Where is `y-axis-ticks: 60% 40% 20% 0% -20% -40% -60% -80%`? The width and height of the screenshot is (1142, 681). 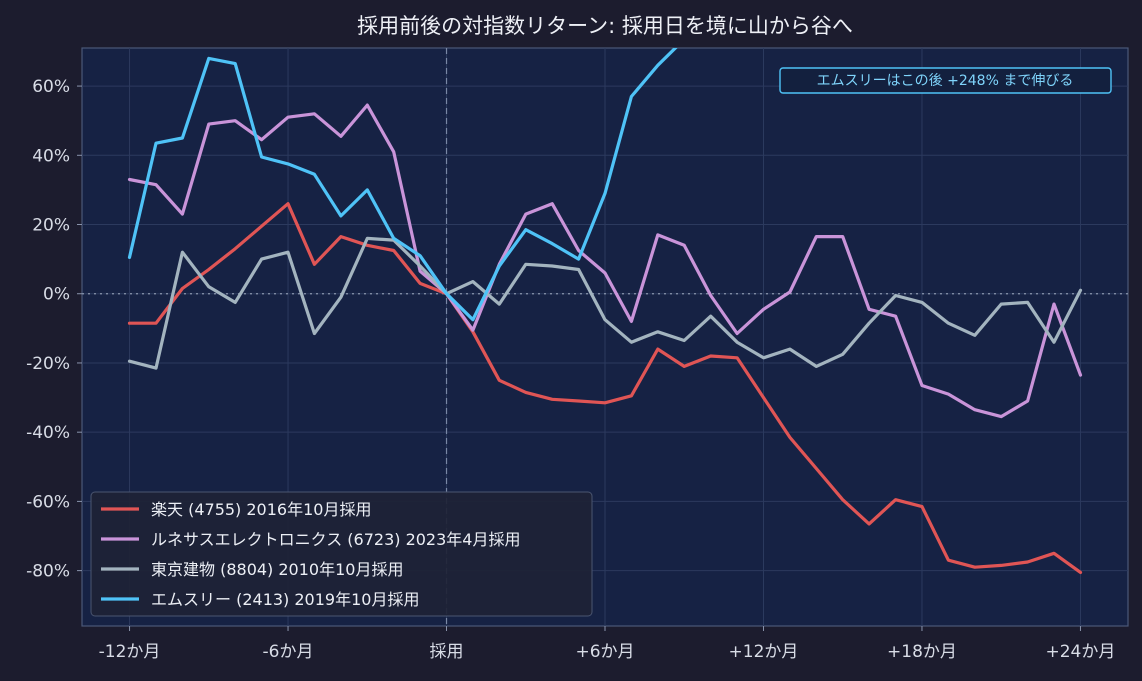
y-axis-ticks: 60% 40% 20% 0% -20% -40% -60% -80% is located at coordinates (54, 329).